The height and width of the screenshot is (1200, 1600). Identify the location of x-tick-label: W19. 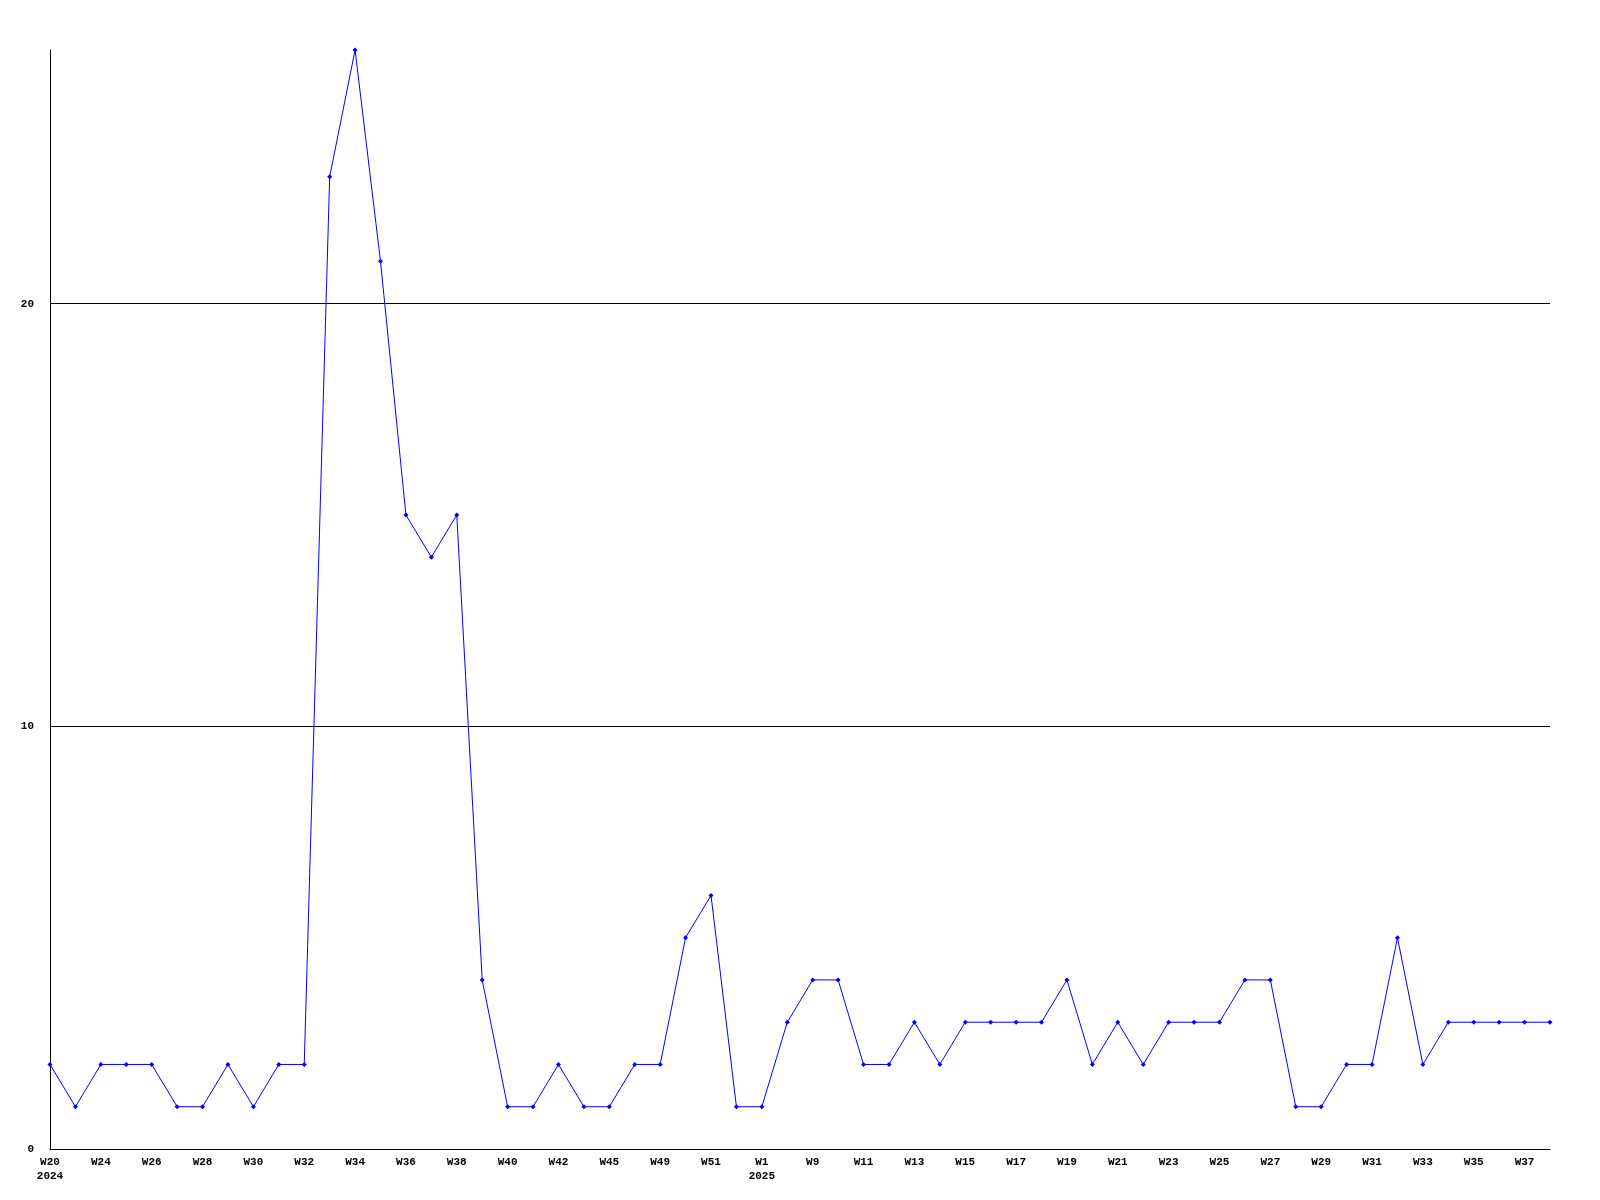
(1067, 1162).